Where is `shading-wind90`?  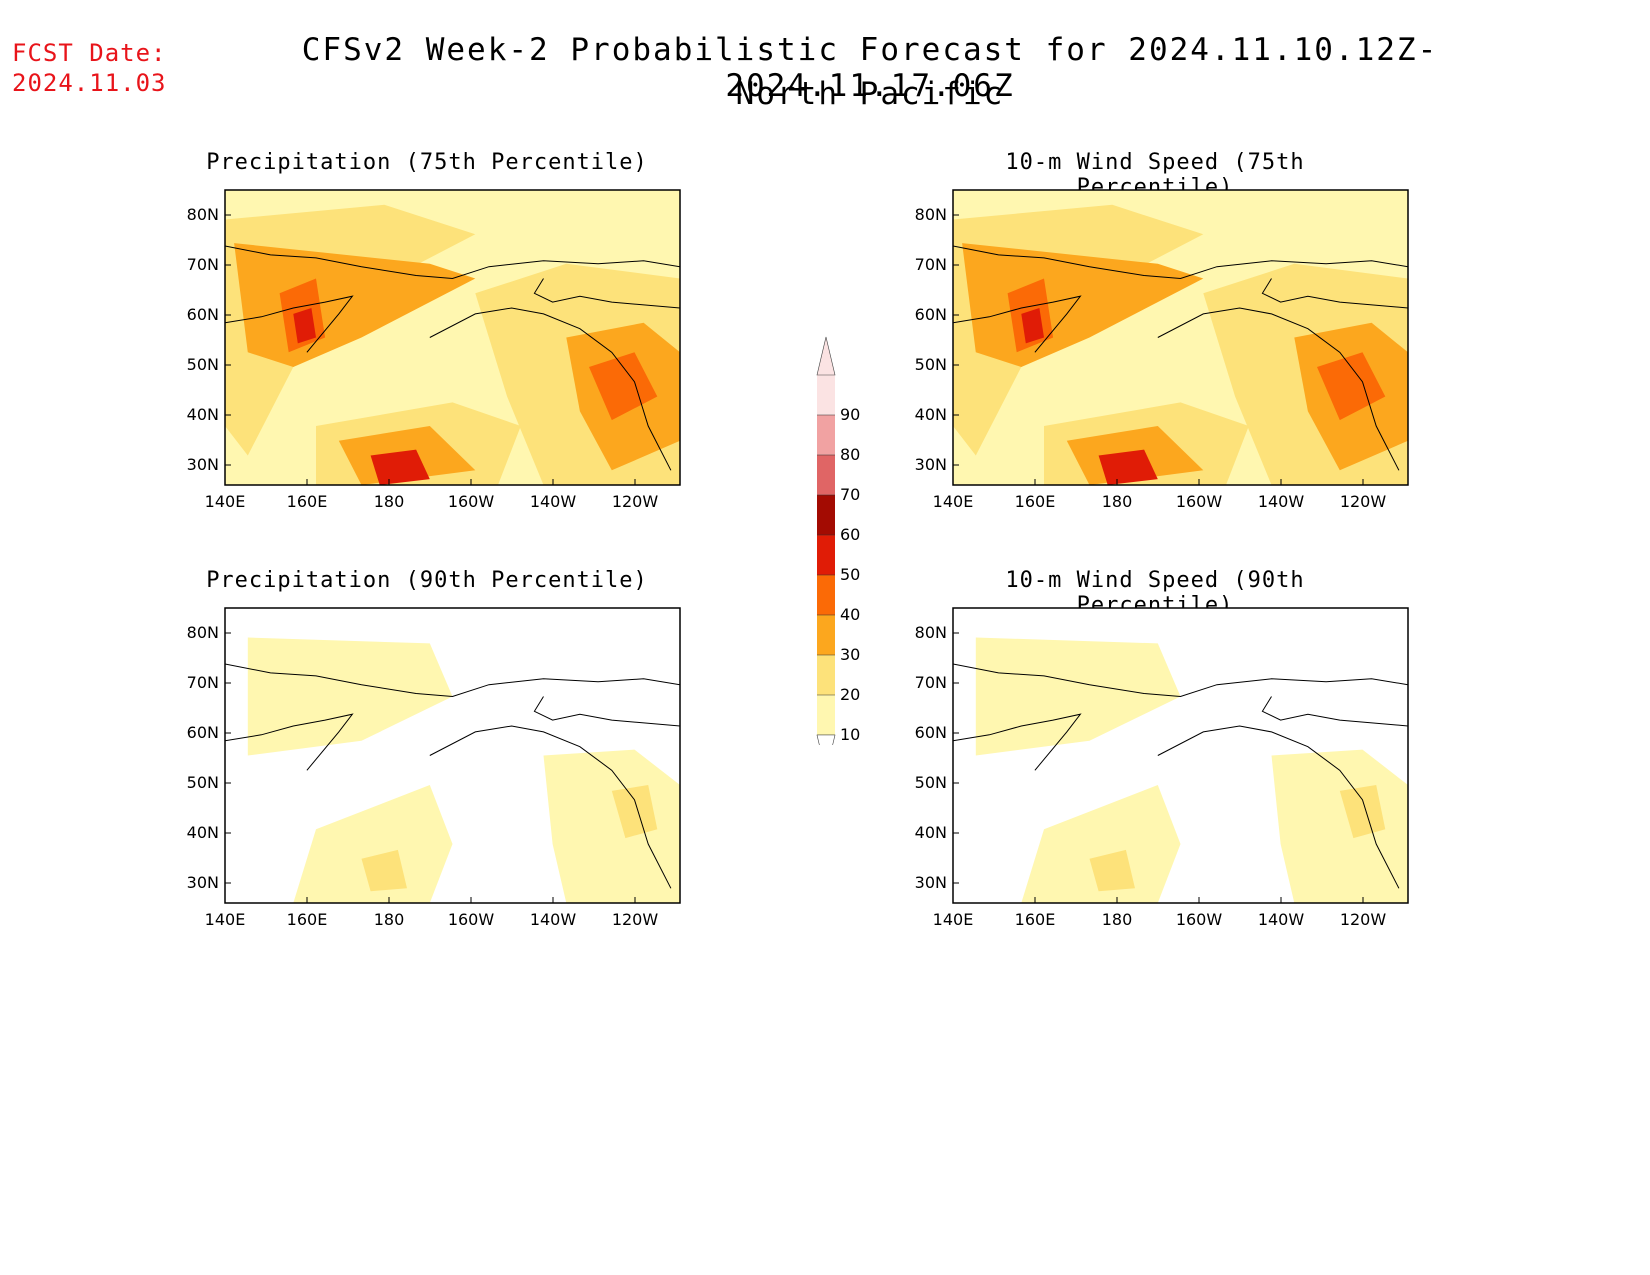
shading-wind90 is located at coordinates (1180, 755).